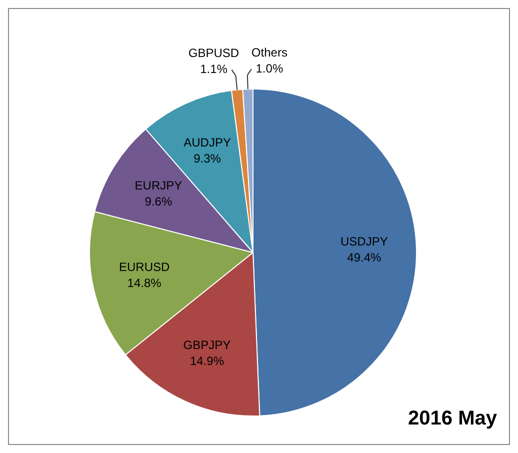 The image size is (518, 453). What do you see at coordinates (270, 68) in the screenshot?
I see `data-label: 1.0%` at bounding box center [270, 68].